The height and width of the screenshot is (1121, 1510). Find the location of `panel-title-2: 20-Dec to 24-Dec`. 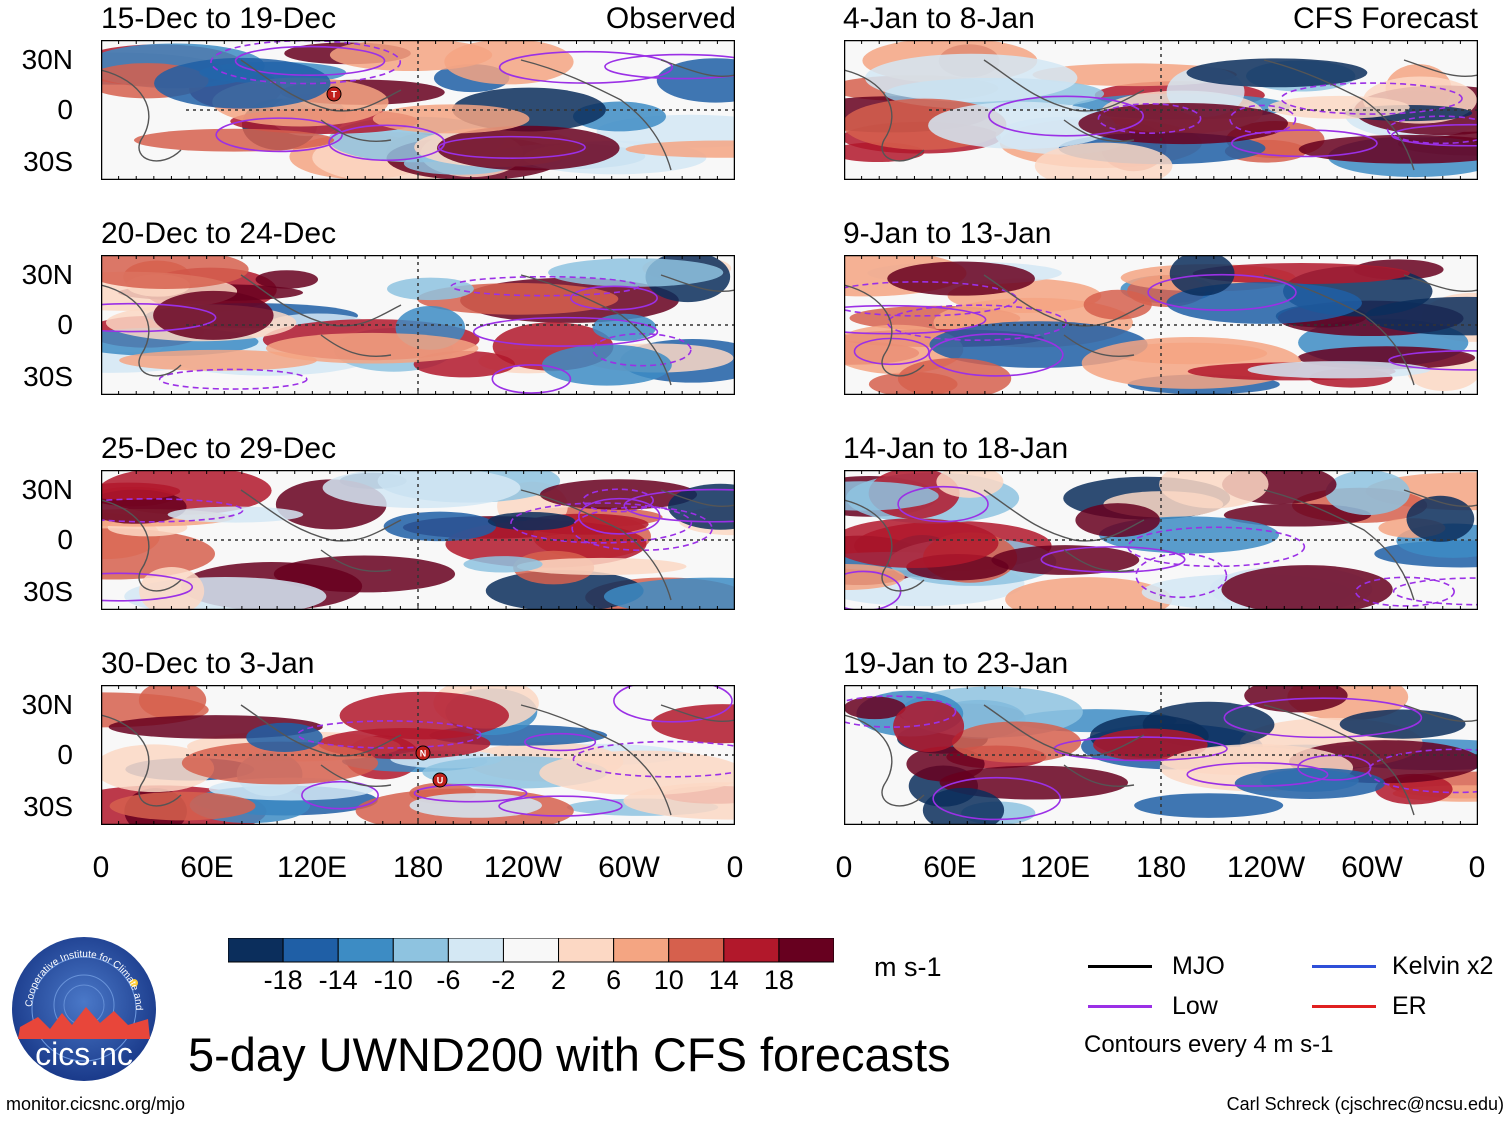

panel-title-2: 20-Dec to 24-Dec is located at coordinates (219, 233).